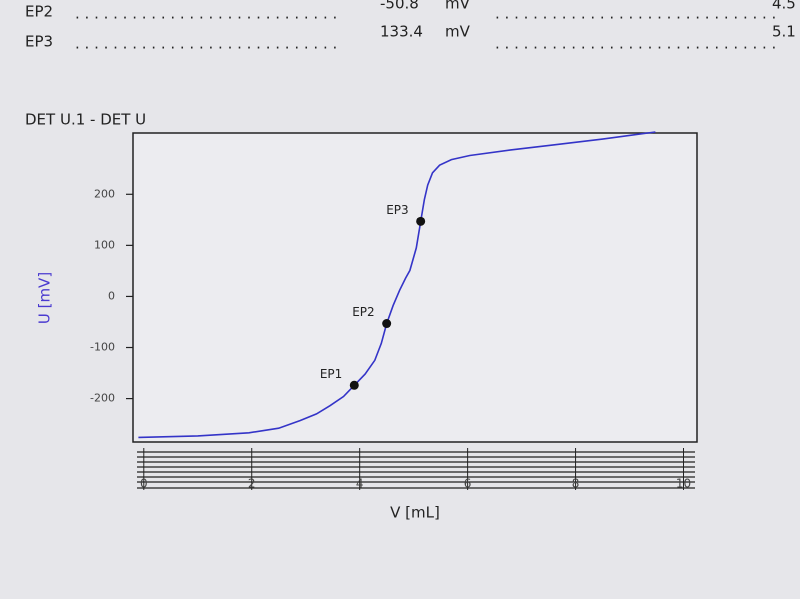  I want to click on x-tick-label: 8, so click(576, 484).